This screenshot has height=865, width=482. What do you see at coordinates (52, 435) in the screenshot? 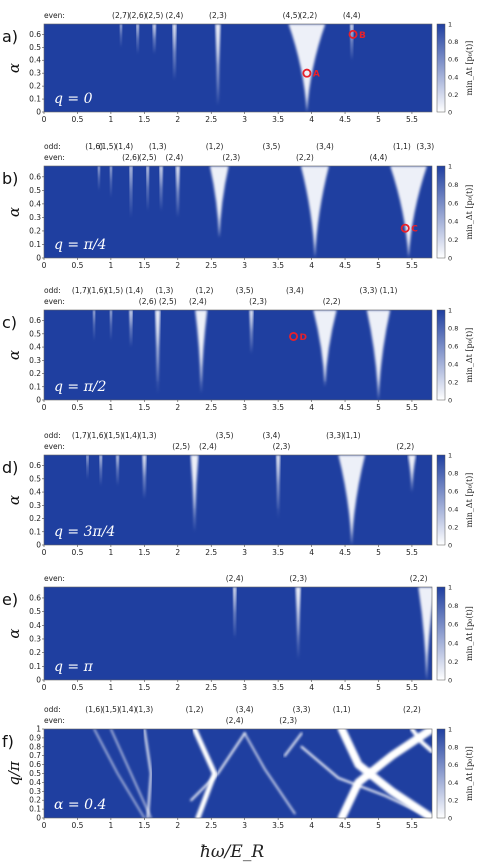
I see `row-label: odd:` at bounding box center [52, 435].